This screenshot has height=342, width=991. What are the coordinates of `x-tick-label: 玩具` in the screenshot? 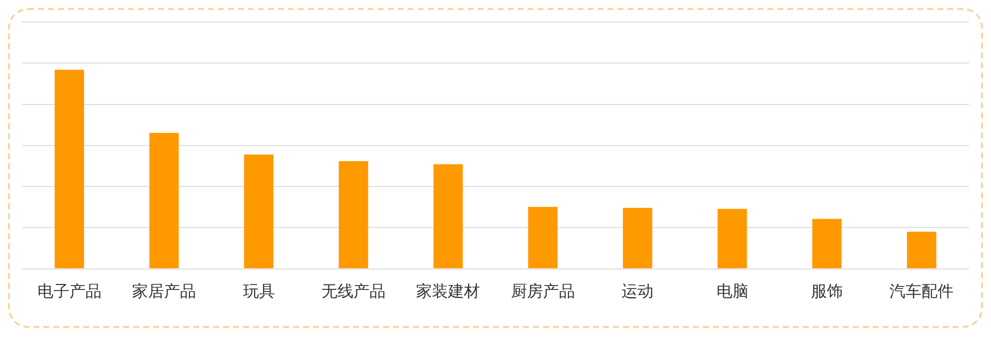 It's located at (258, 291).